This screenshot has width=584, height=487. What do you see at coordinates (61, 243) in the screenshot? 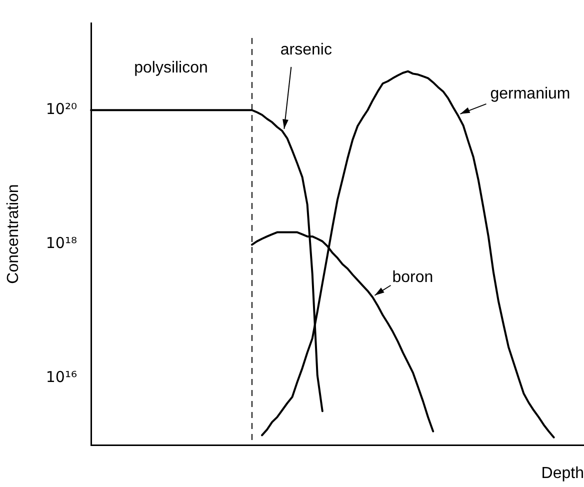
I see `y-tick-label: 10¹⁸` at bounding box center [61, 243].